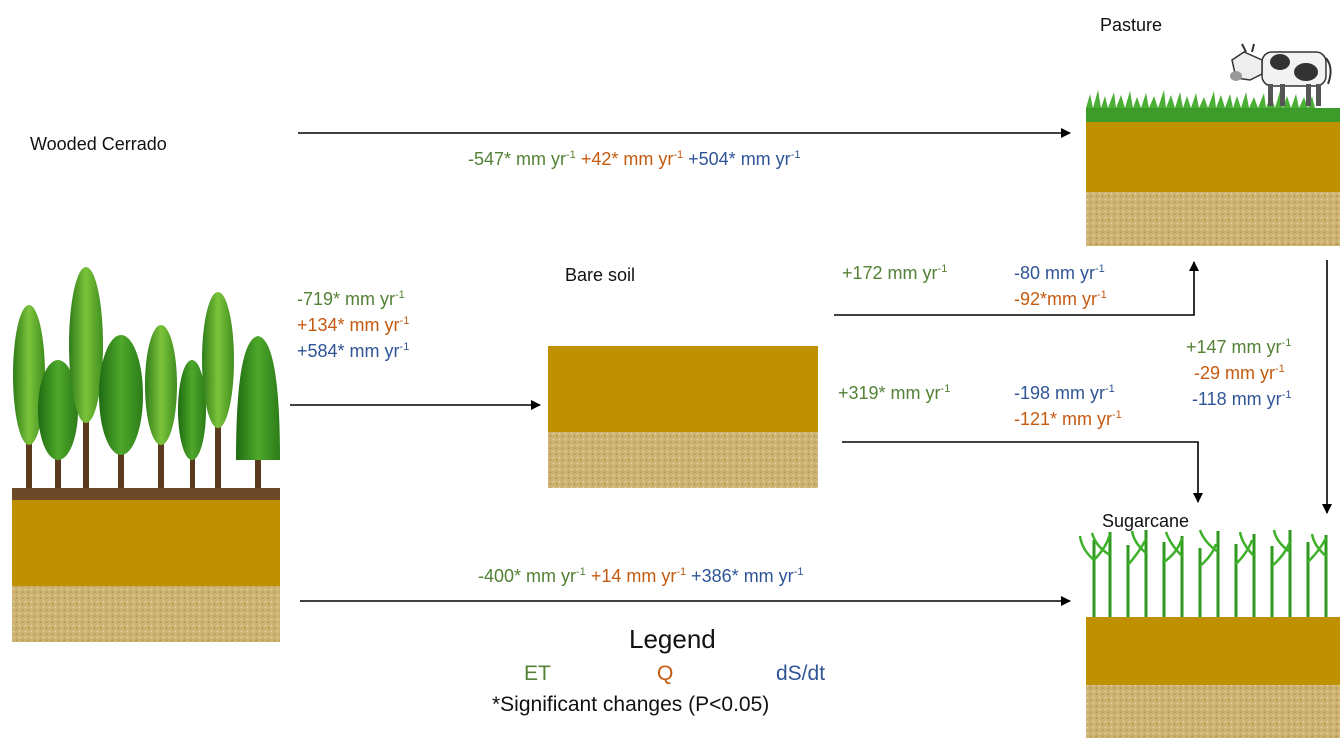  Describe the element at coordinates (895, 273) in the screenshot. I see `et-value: +172 mm yr-1` at that location.